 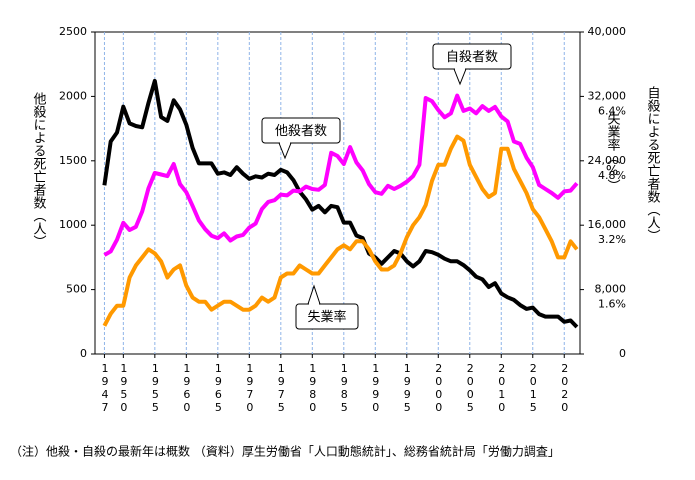 What do you see at coordinates (611, 289) in the screenshot?
I see `y2-tick-label: 8,000` at bounding box center [611, 289].